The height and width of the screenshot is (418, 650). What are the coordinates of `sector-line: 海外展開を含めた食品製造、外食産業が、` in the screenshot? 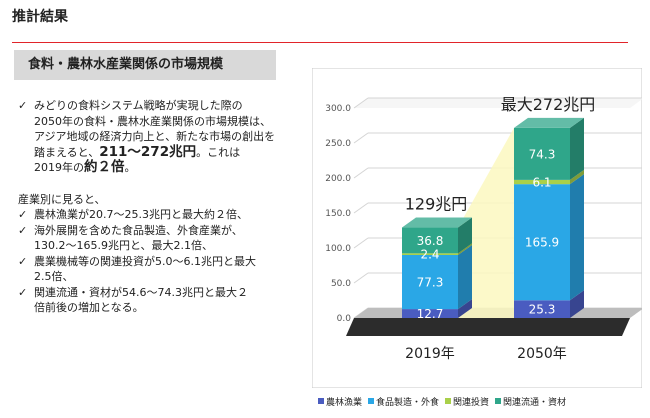 It's located at (138, 230).